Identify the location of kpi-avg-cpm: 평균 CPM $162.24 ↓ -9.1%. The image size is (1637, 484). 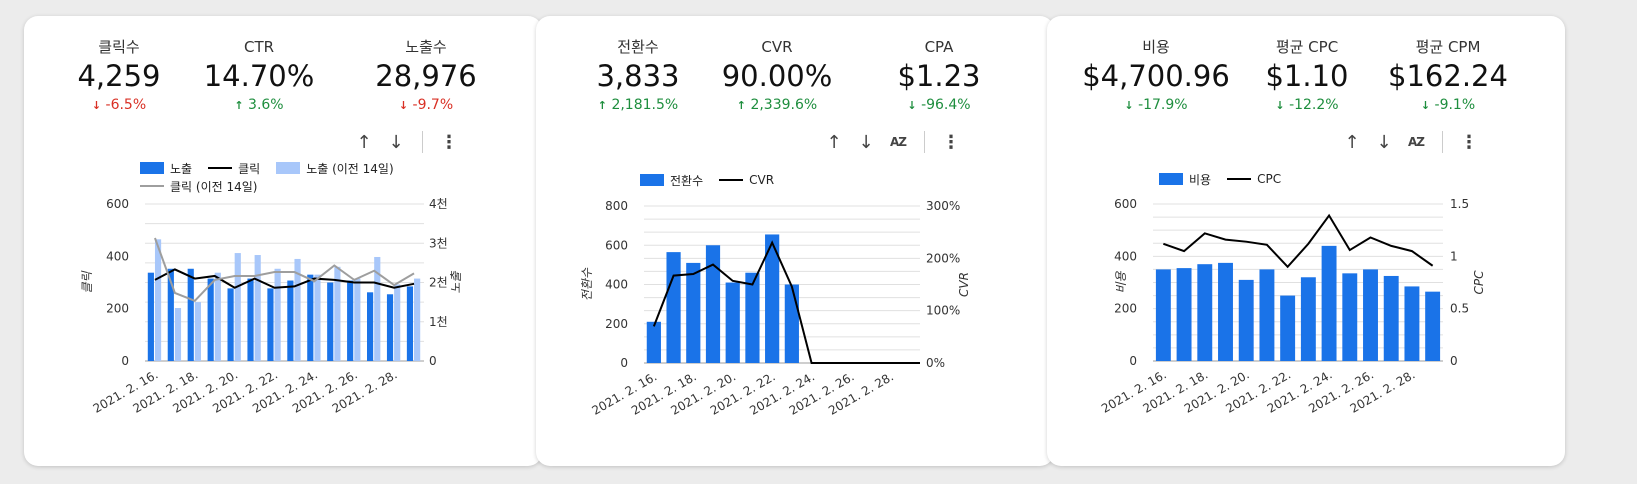
(1448, 76).